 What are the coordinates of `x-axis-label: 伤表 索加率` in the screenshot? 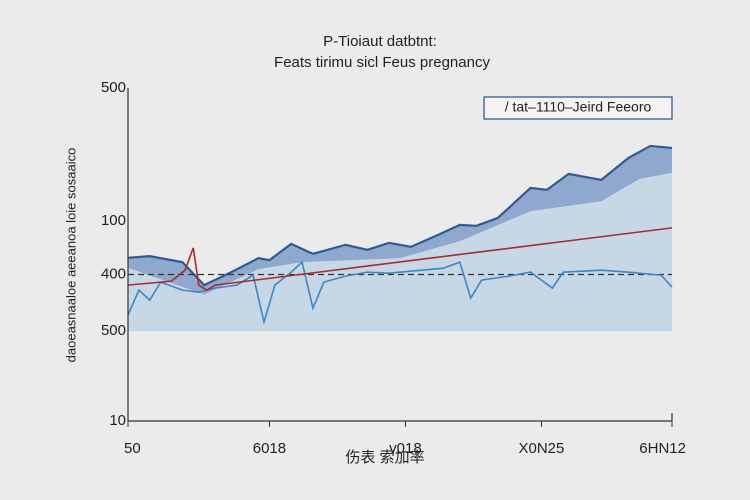 It's located at (384, 457).